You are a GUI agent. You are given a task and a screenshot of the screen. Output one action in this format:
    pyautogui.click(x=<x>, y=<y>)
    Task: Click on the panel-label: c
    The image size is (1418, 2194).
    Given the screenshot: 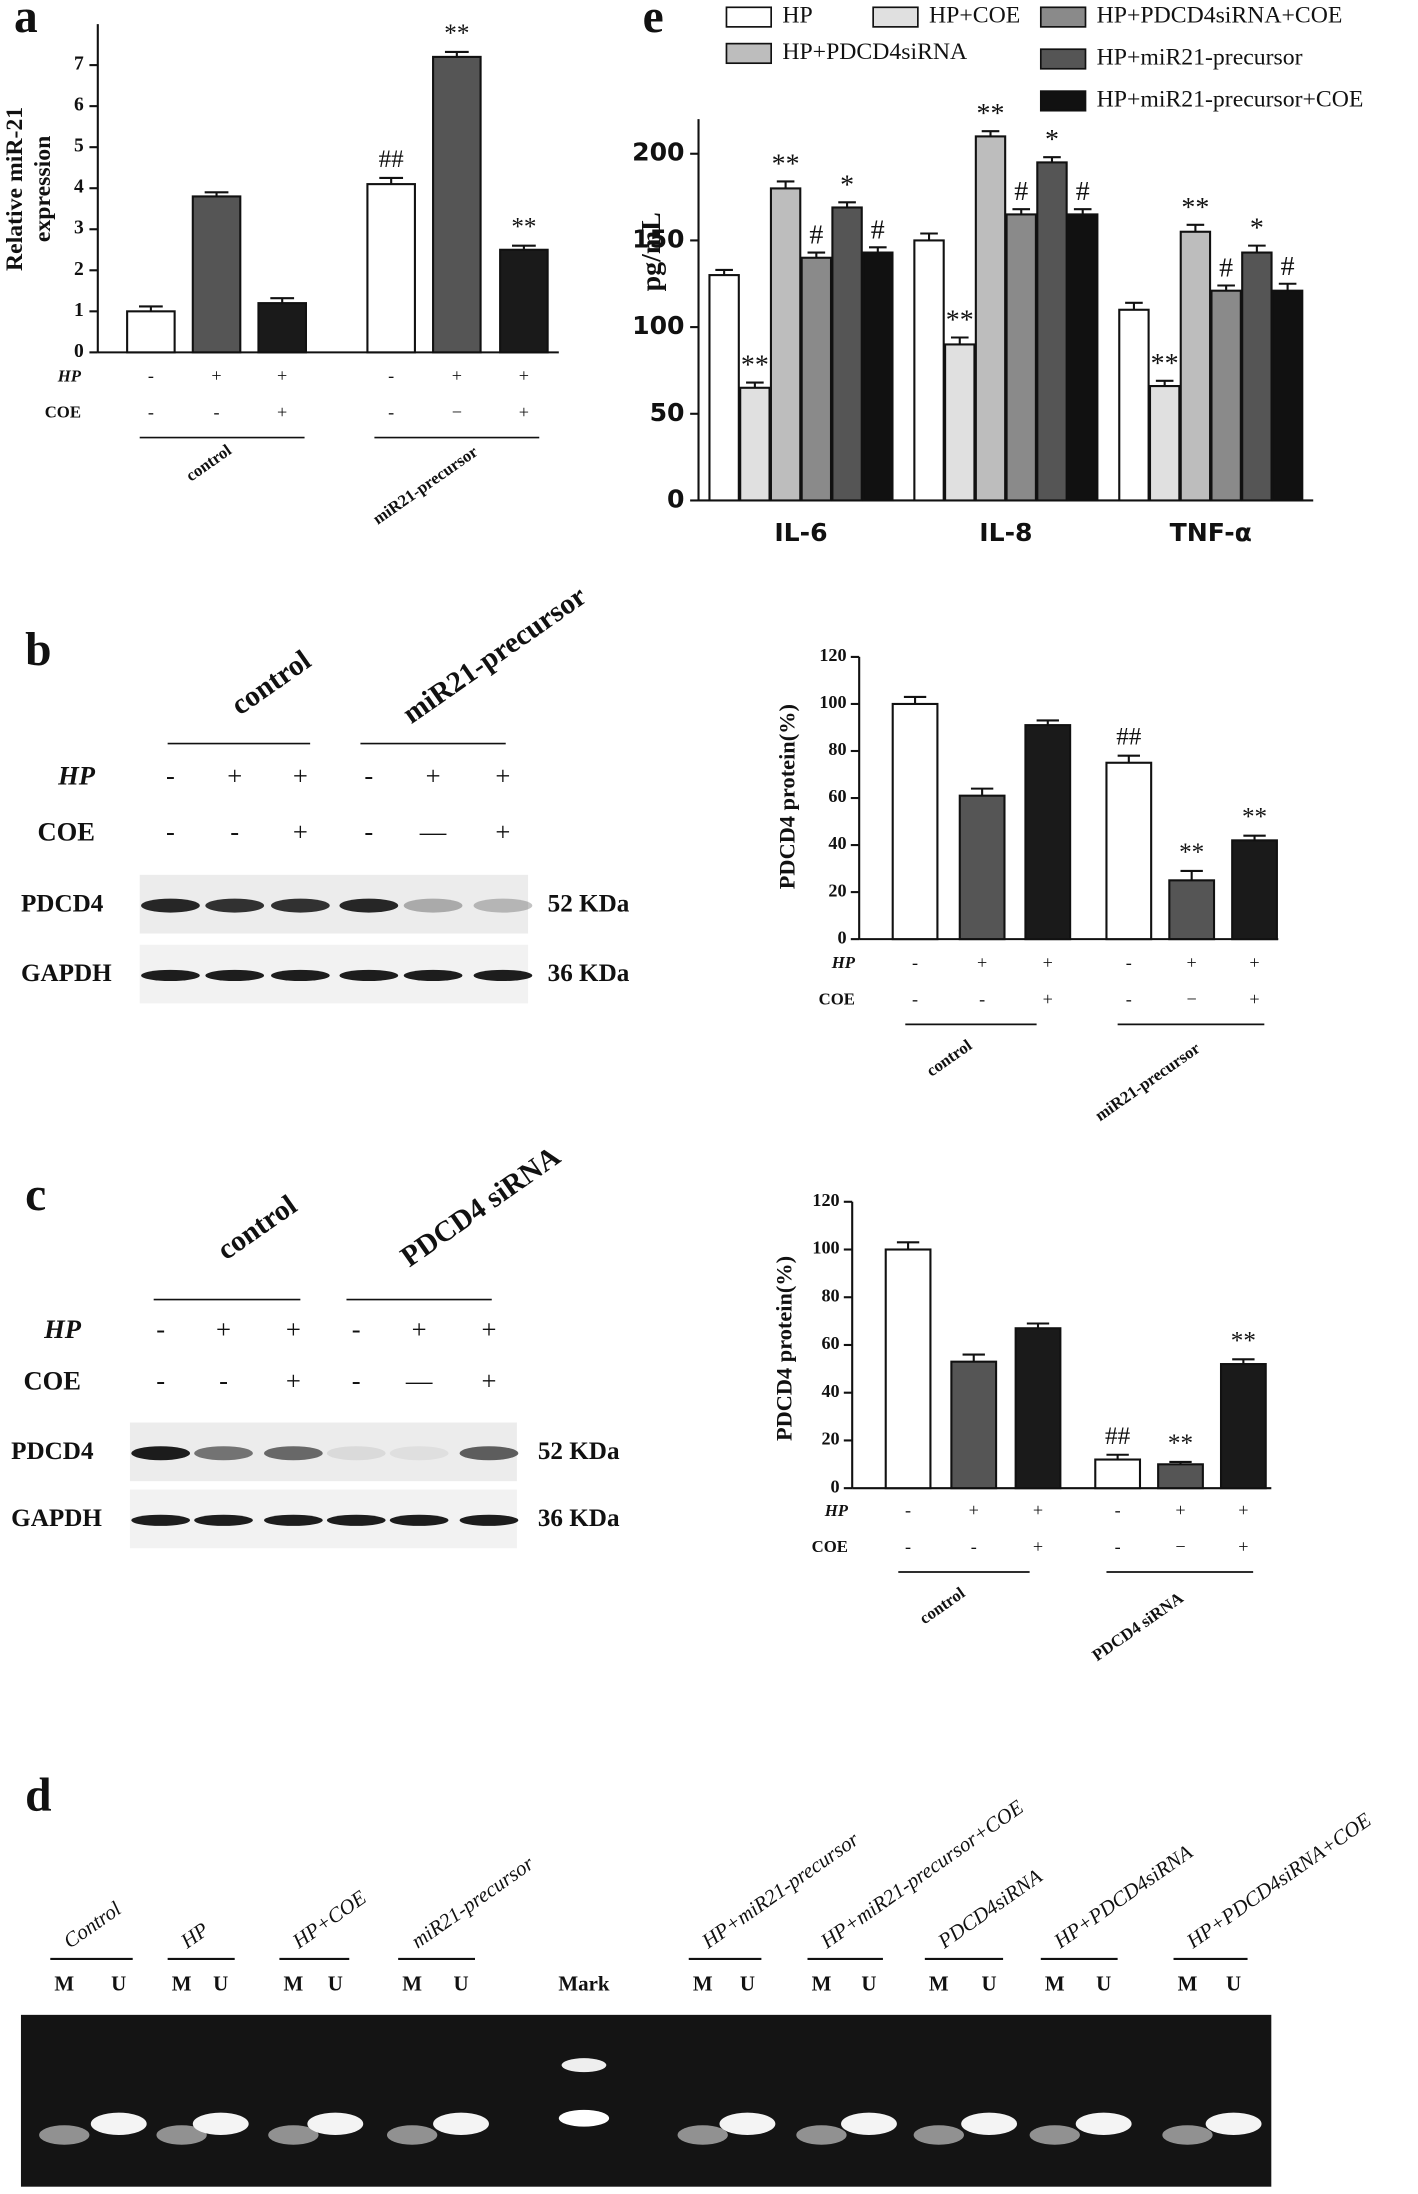 What is the action you would take?
    pyautogui.click(x=35, y=1195)
    